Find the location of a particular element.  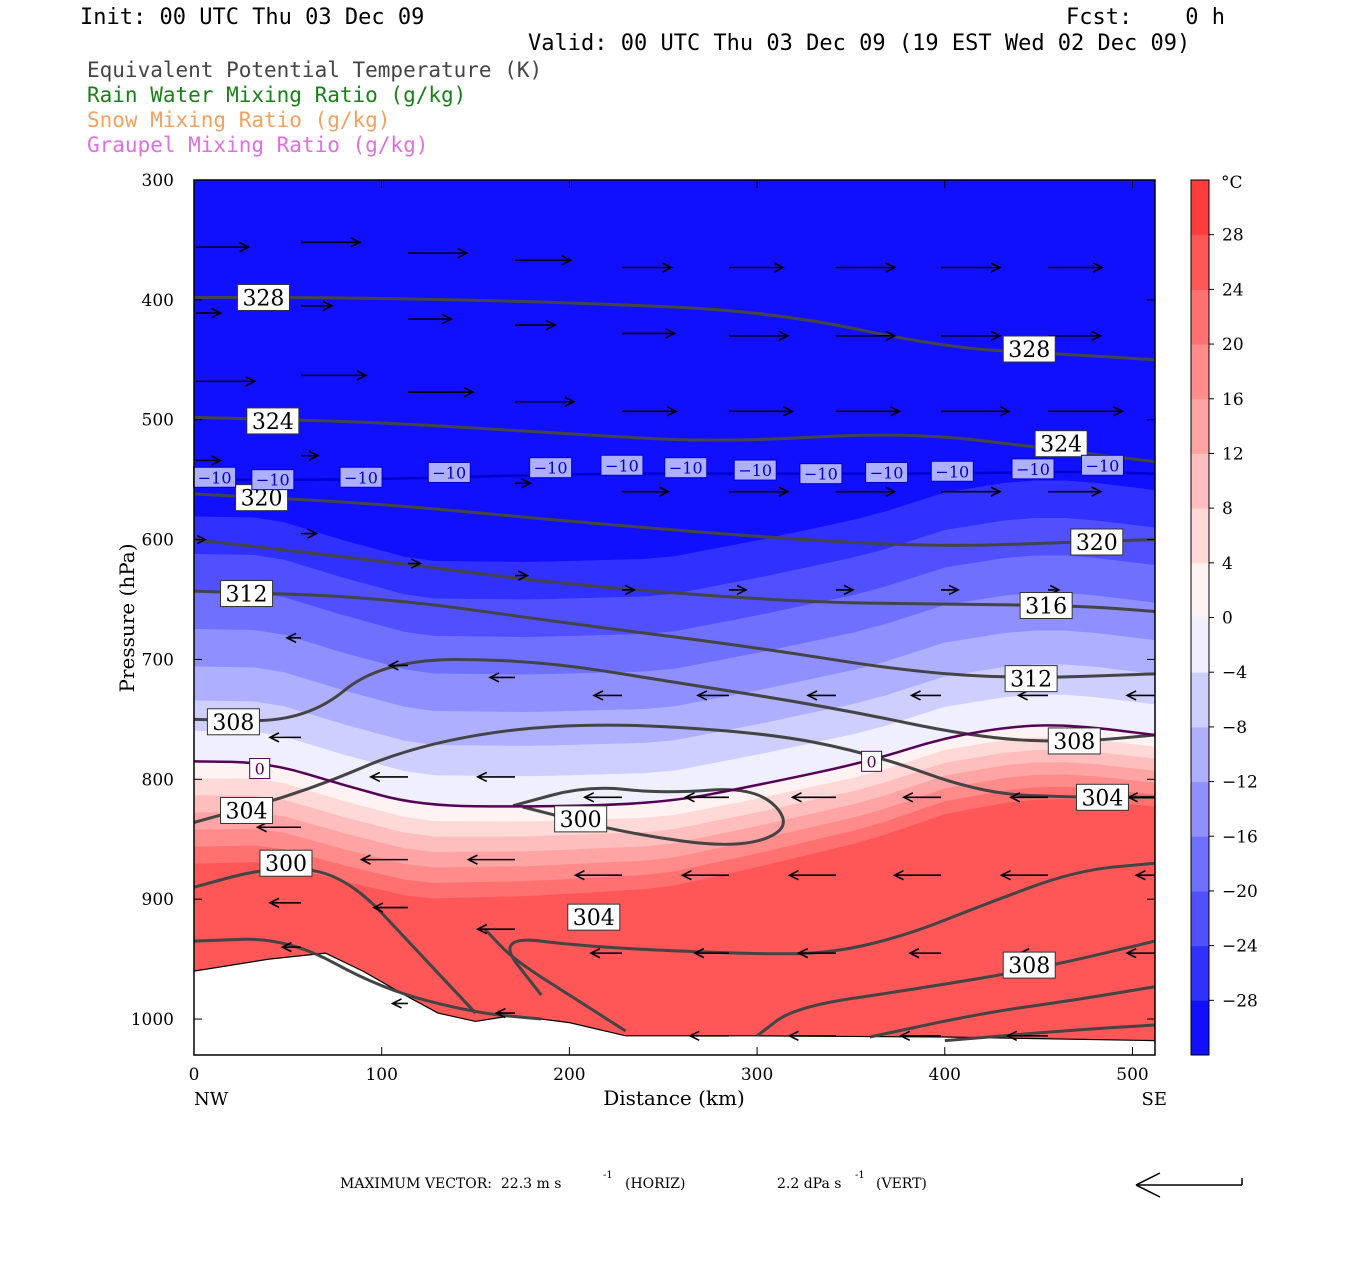

colorbar-tick-label: −4 is located at coordinates (1234, 673).